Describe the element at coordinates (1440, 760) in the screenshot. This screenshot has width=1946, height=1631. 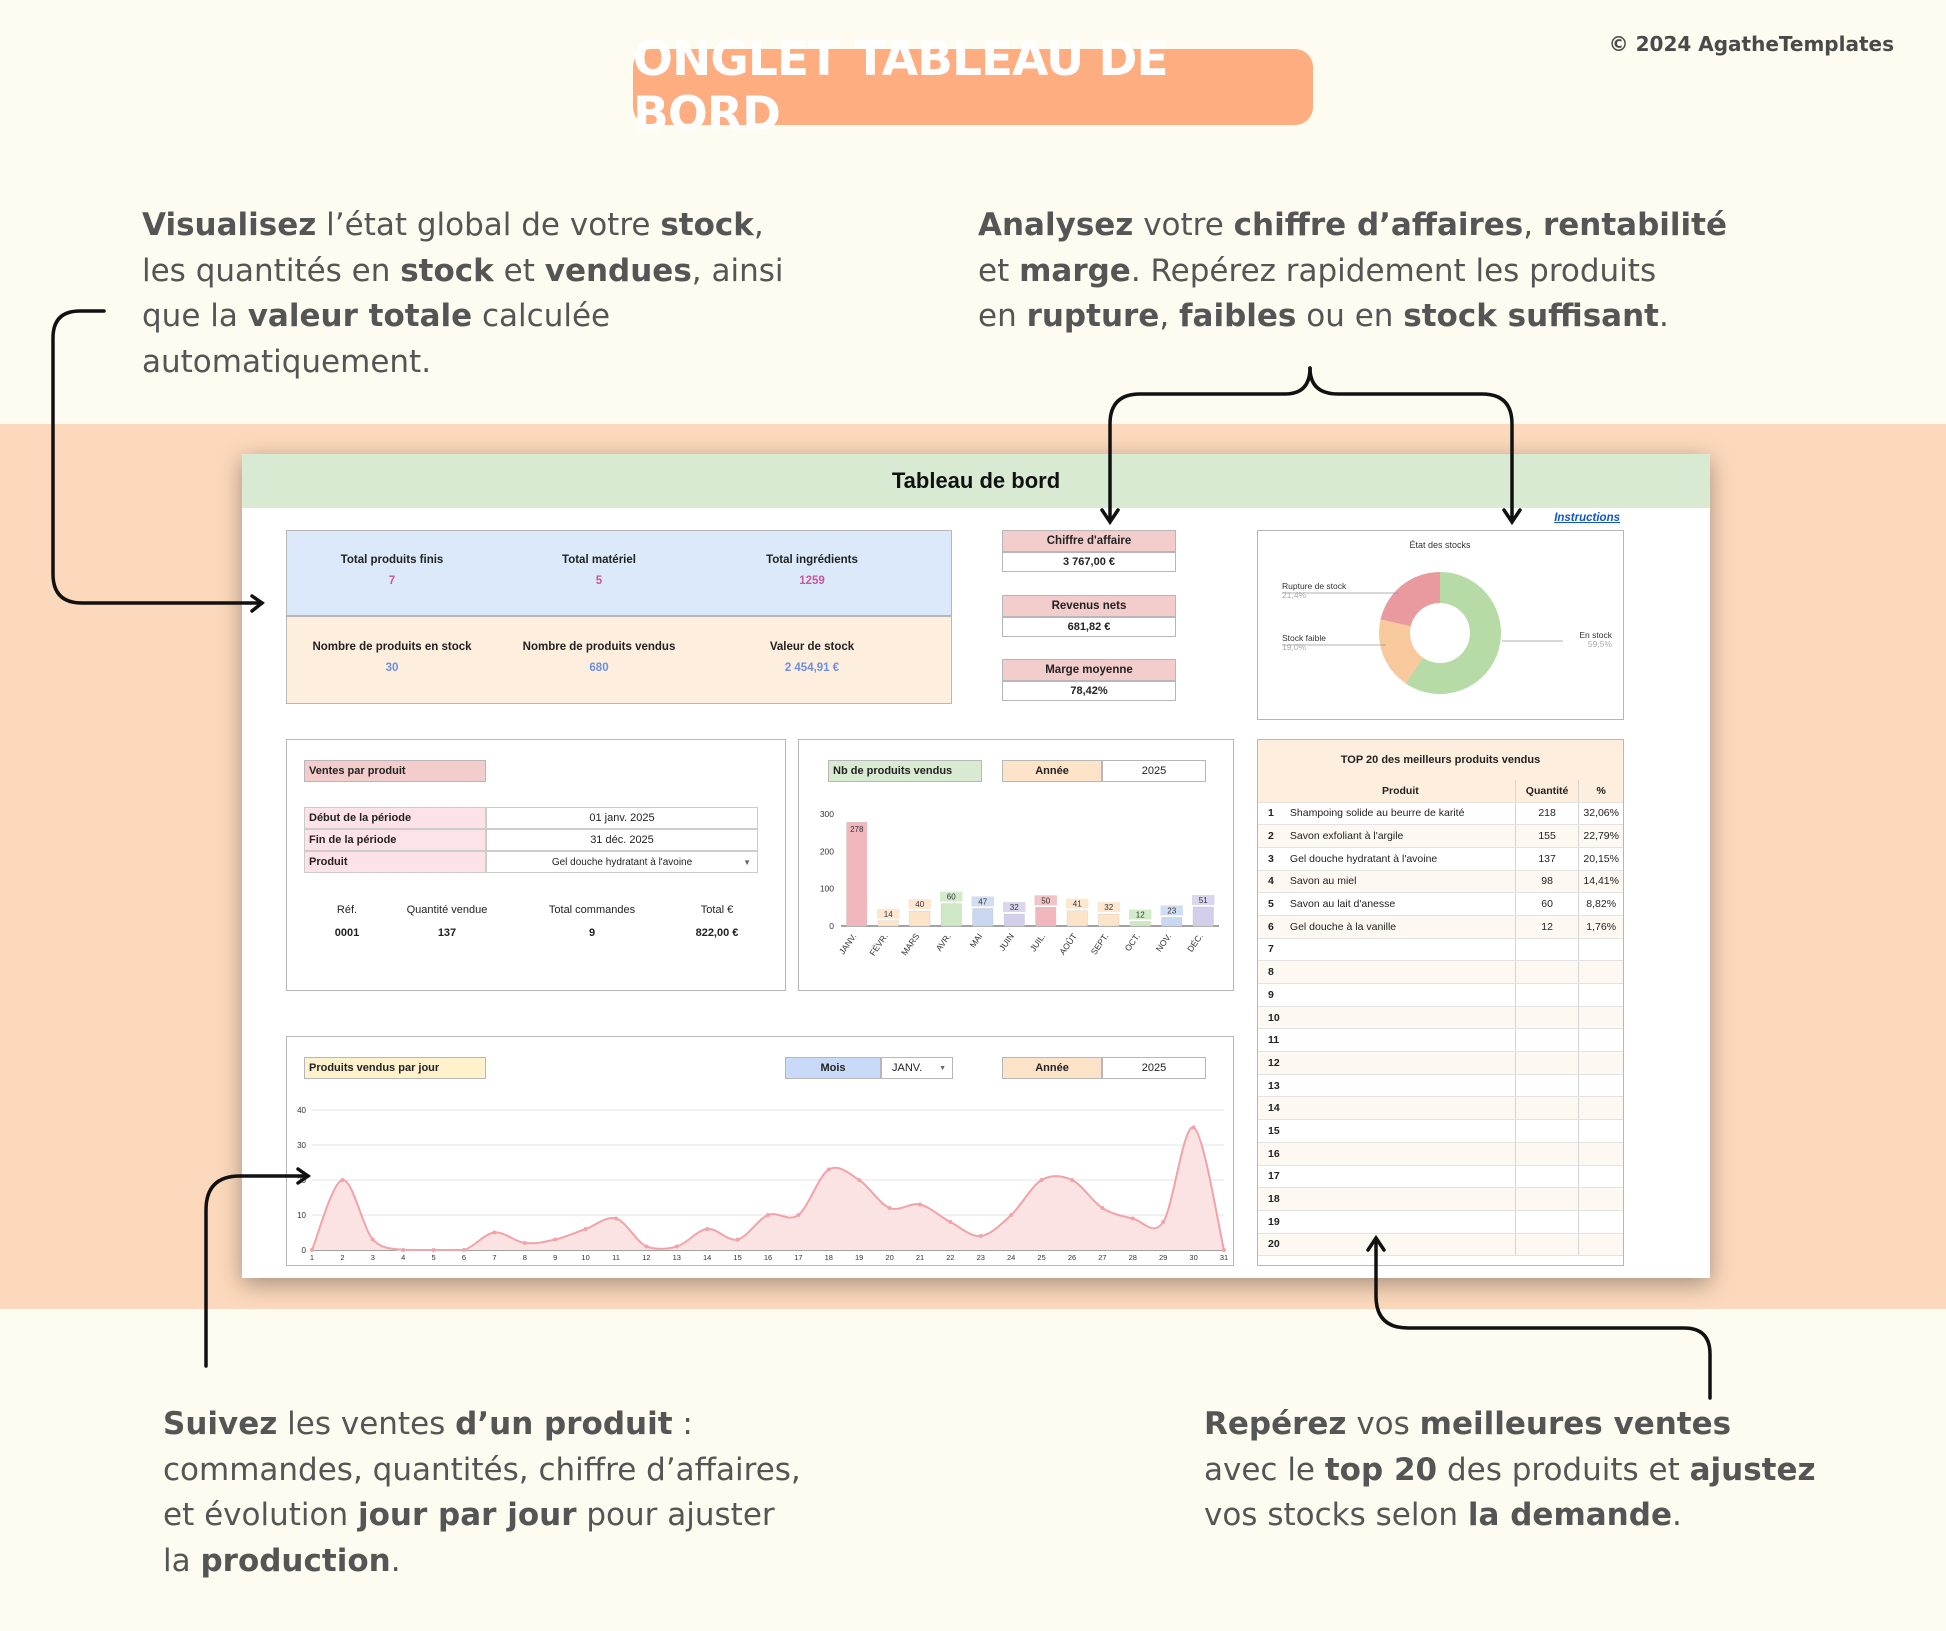
I see `top20-title: TOP 20 des meilleurs produits vendus` at that location.